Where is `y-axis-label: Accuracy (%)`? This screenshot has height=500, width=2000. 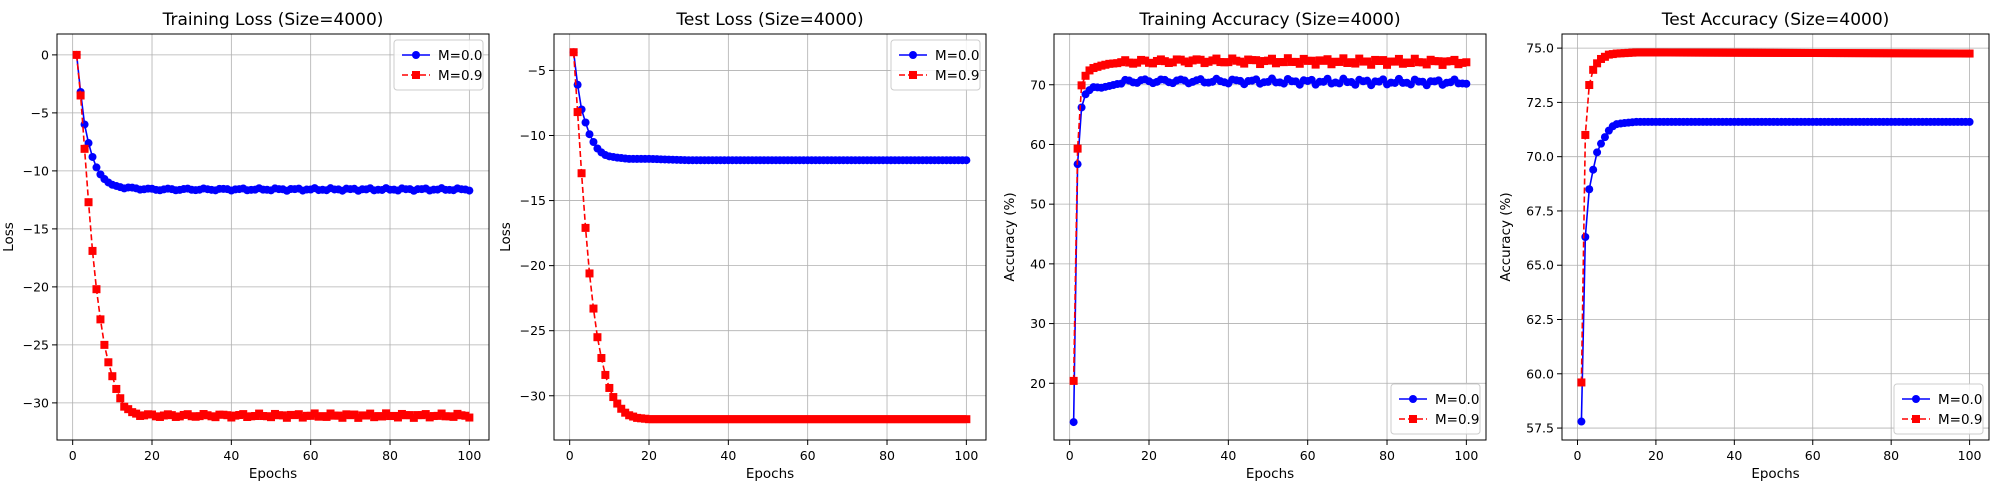
y-axis-label: Accuracy (%) is located at coordinates (1010, 236).